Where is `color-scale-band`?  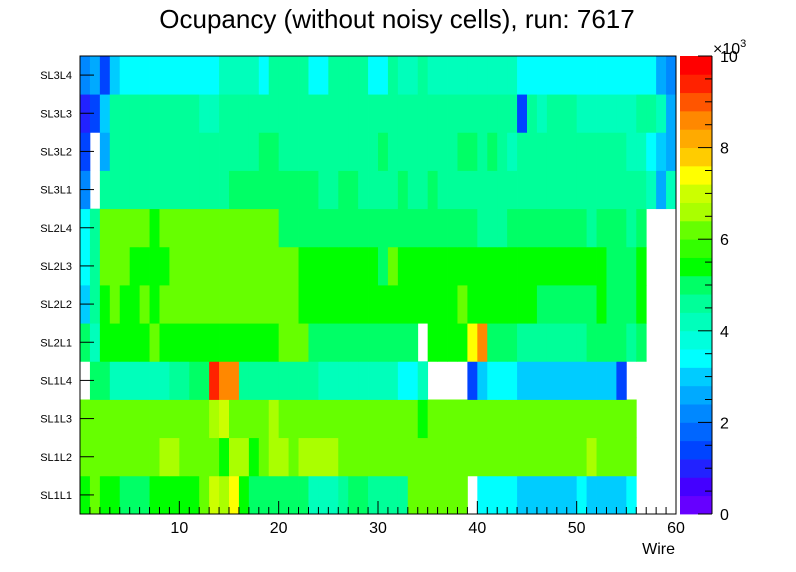 color-scale-band is located at coordinates (696, 175).